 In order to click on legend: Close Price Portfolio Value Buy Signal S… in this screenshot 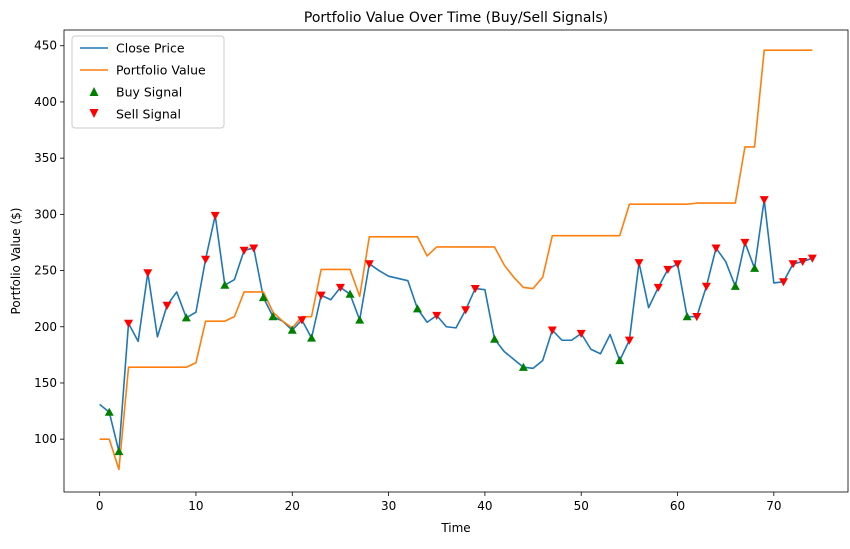, I will do `click(148, 82)`.